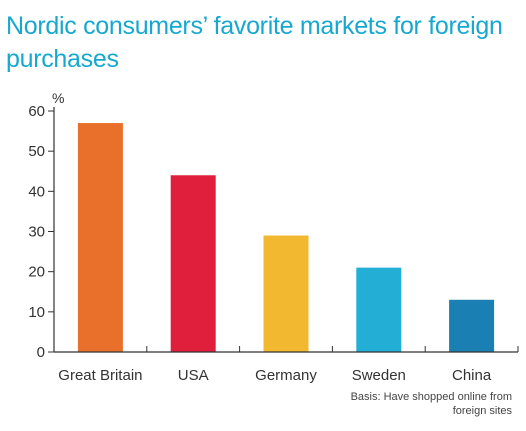  What do you see at coordinates (41, 352) in the screenshot?
I see `y-tick-label: 0` at bounding box center [41, 352].